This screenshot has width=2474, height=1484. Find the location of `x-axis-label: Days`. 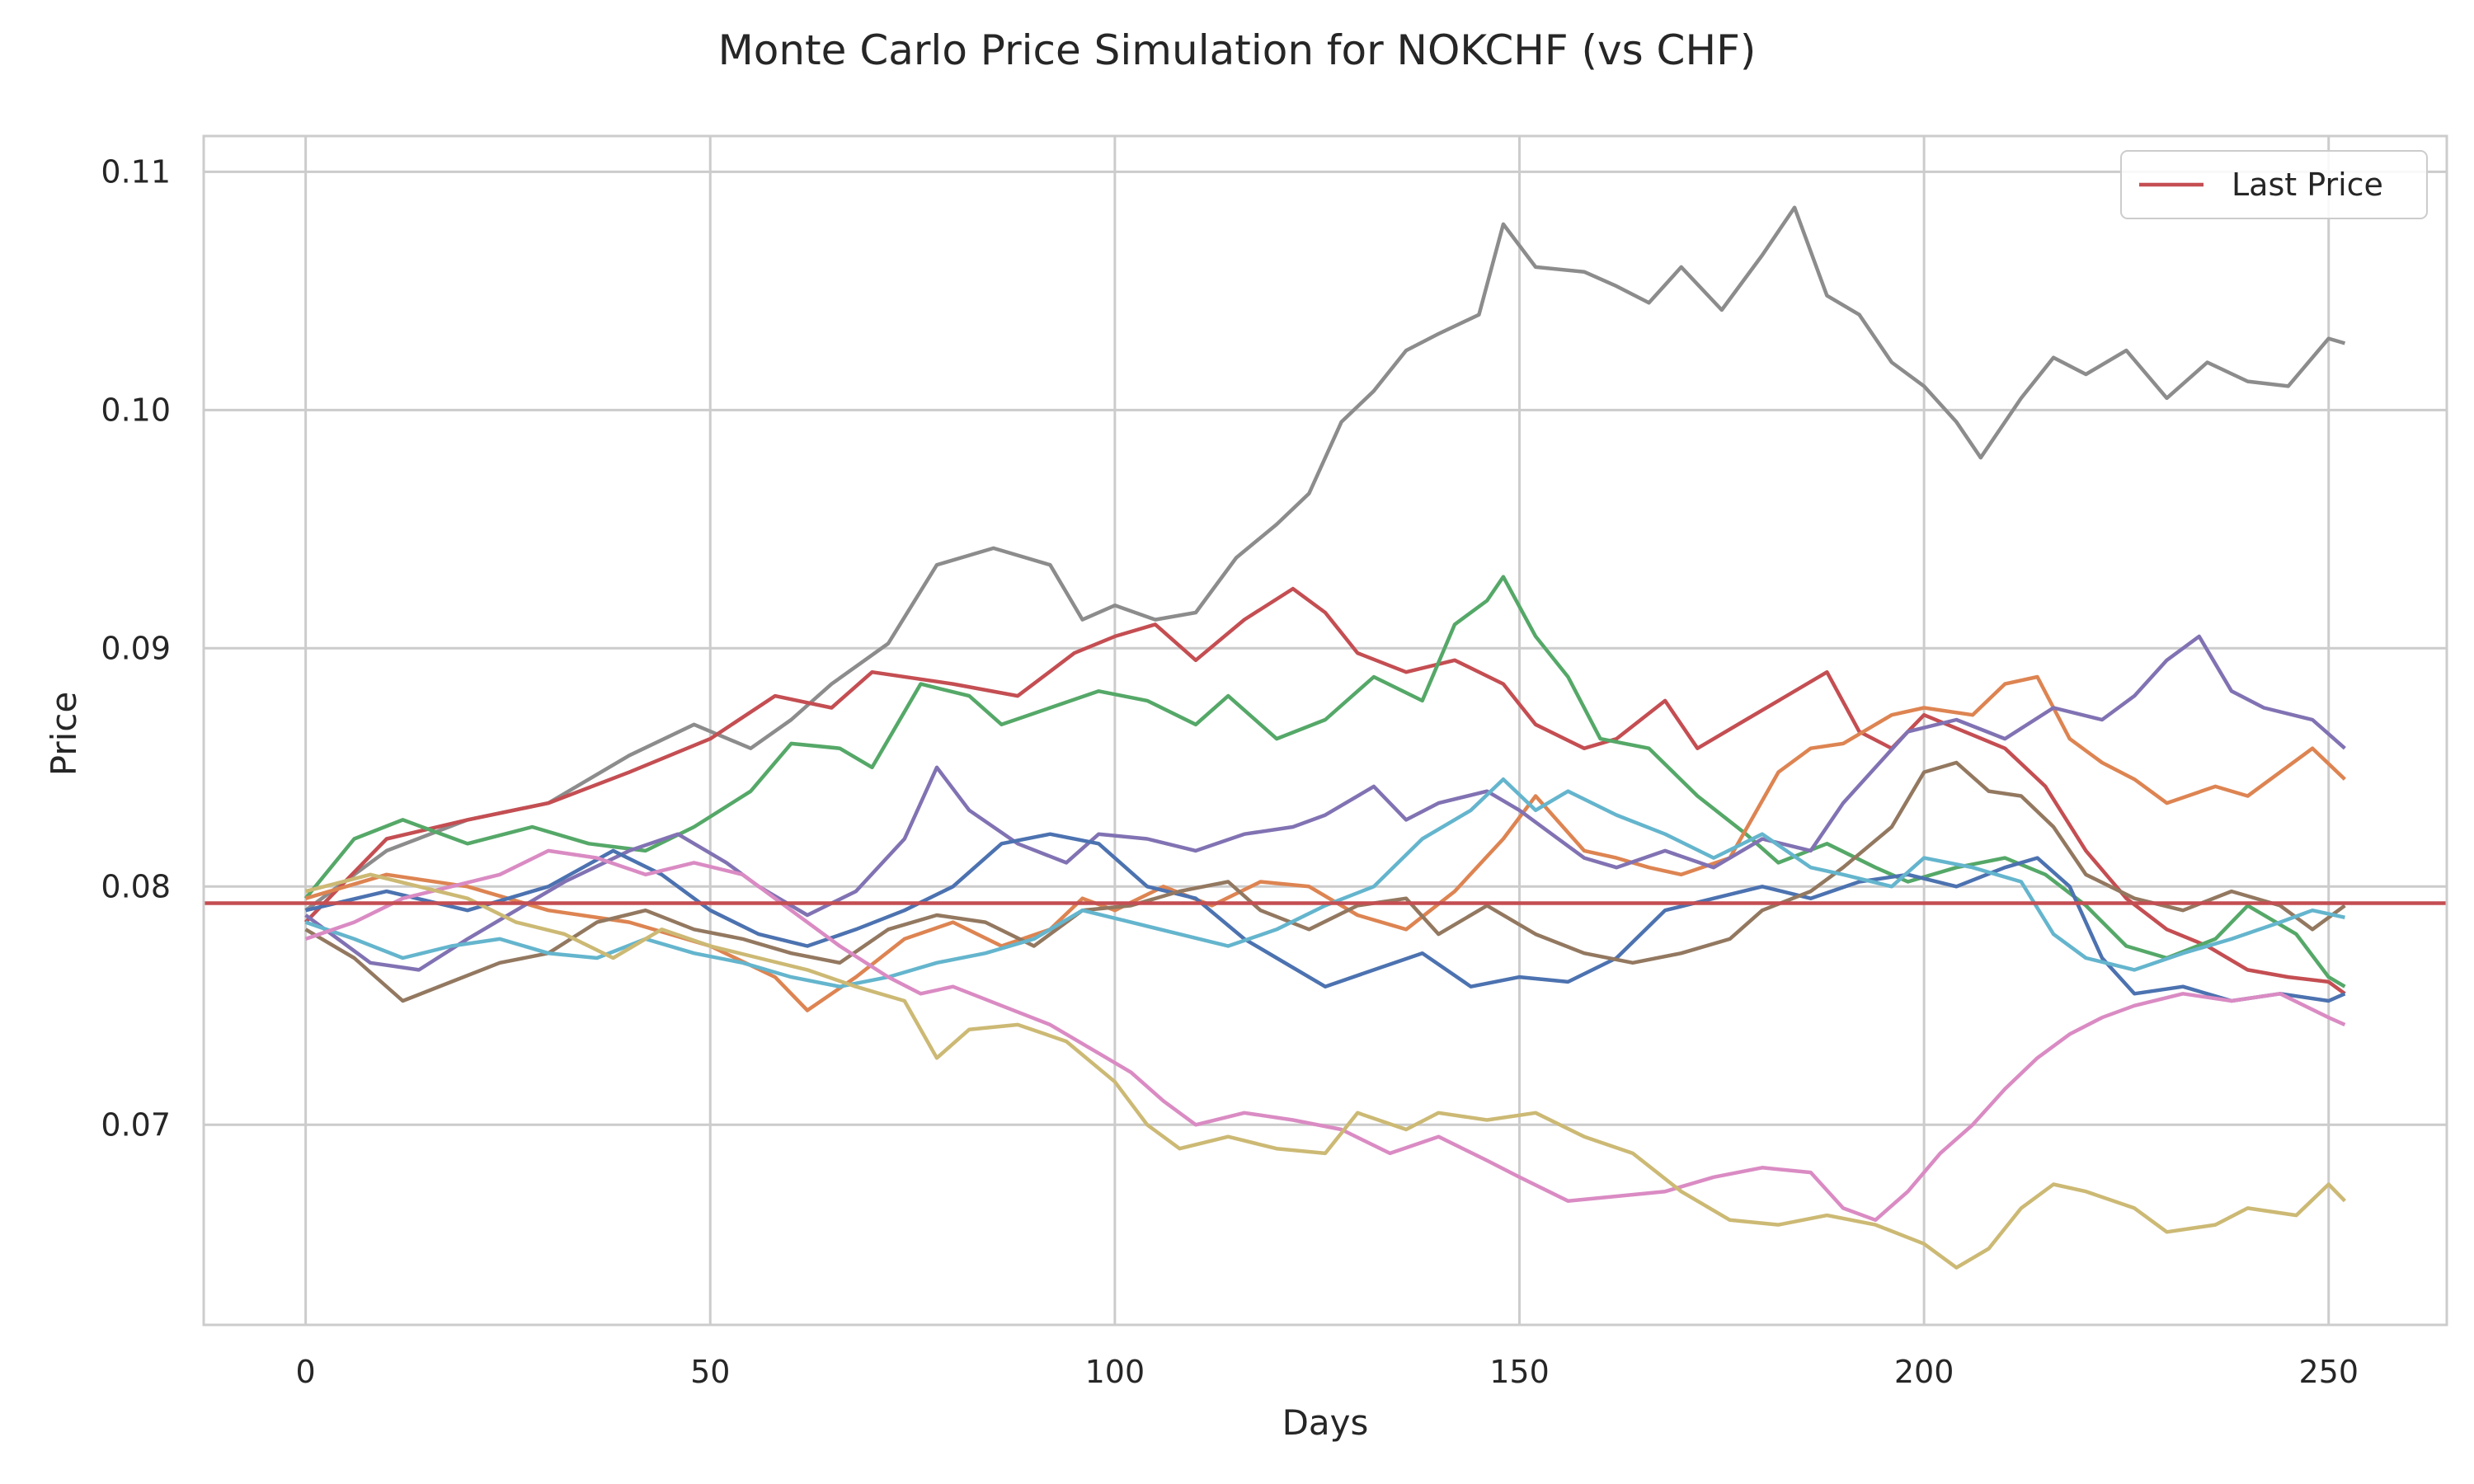

x-axis-label: Days is located at coordinates (1325, 1422).